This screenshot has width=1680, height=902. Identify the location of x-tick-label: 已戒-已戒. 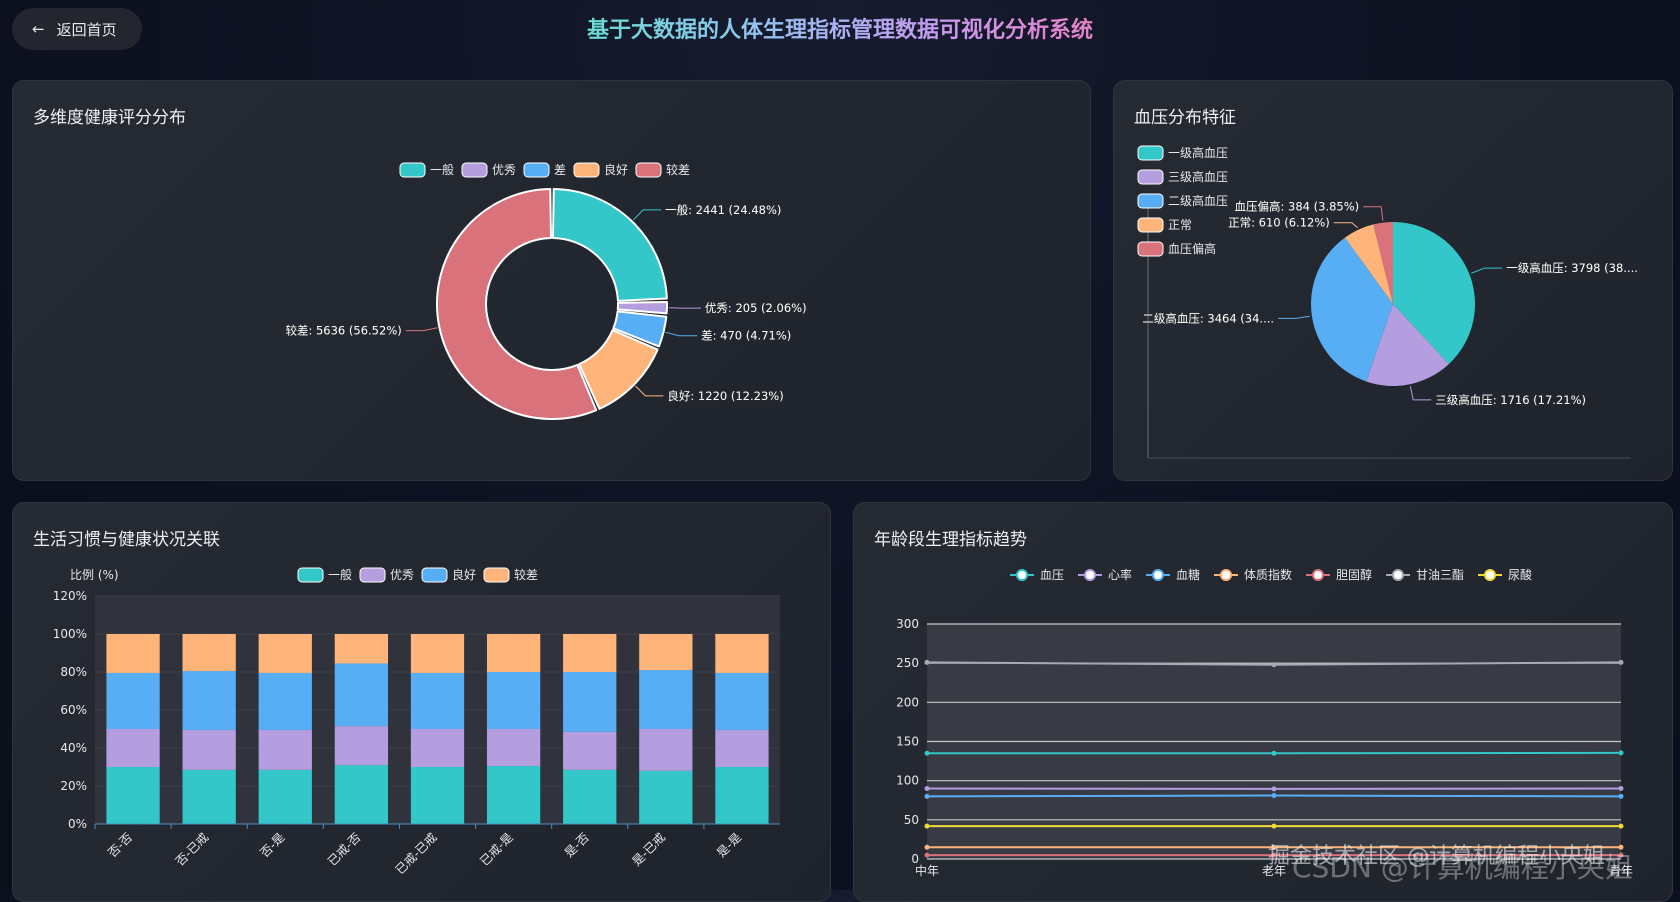
(416, 853).